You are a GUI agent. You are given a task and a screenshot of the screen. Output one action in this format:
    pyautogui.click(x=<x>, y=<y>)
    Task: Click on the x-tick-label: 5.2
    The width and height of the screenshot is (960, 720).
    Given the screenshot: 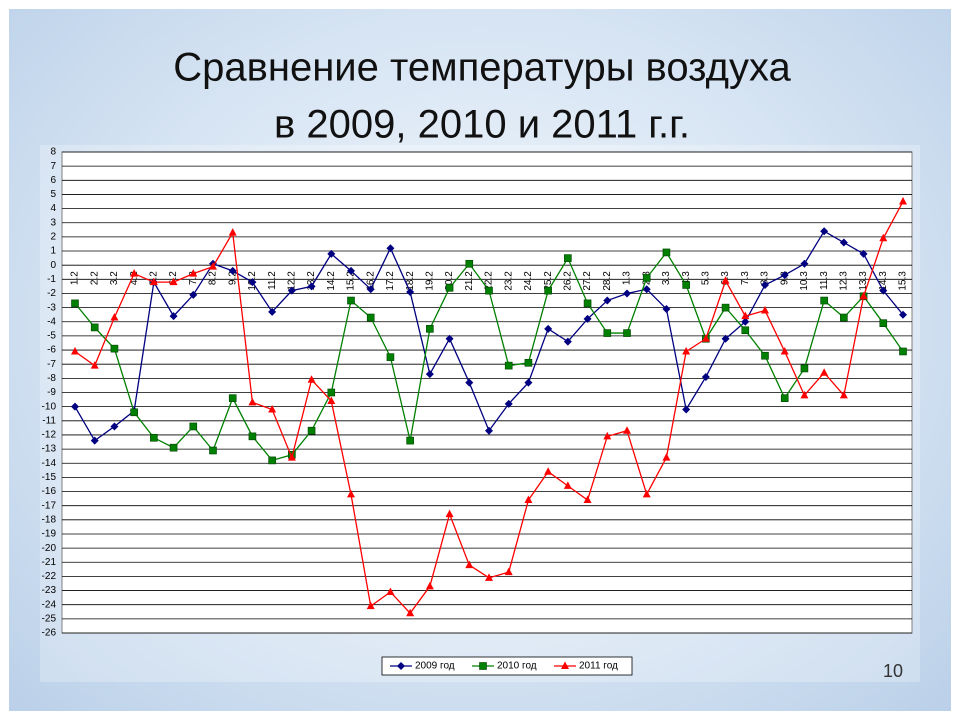 What is the action you would take?
    pyautogui.click(x=153, y=278)
    